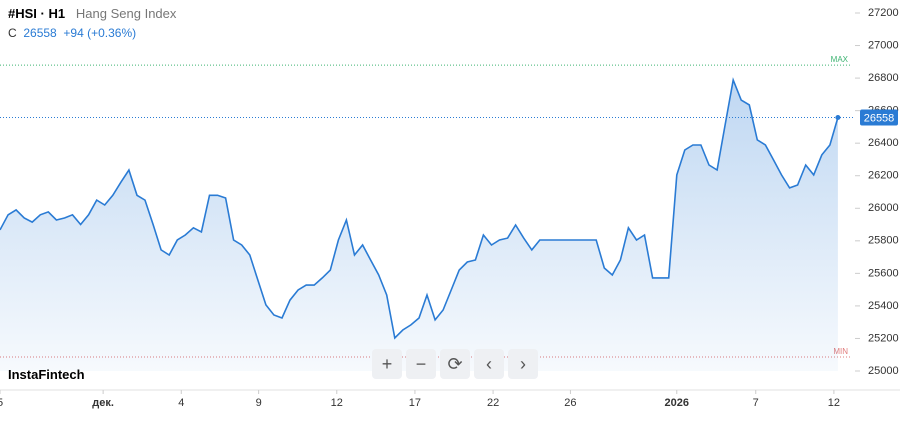 The image size is (900, 421). Describe the element at coordinates (259, 403) in the screenshot. I see `x-tick-label: 9` at that location.